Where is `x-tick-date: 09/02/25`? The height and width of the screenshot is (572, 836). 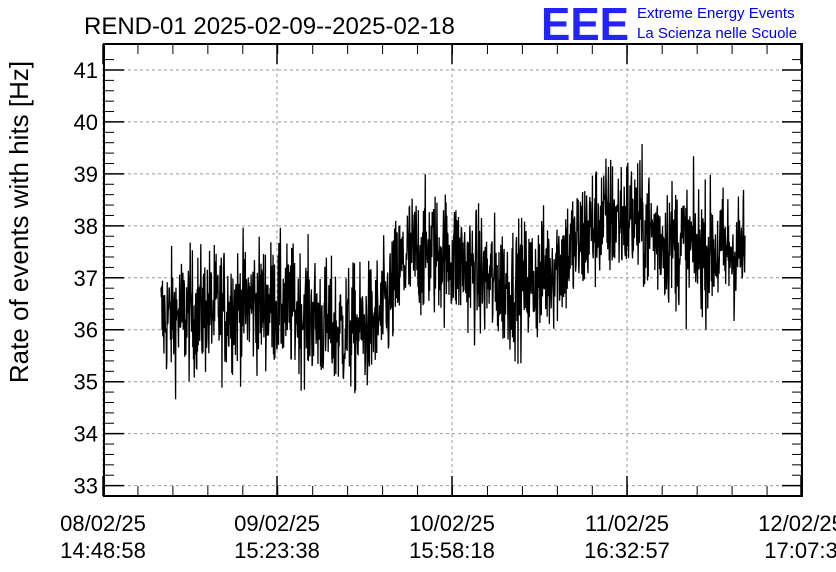
x-tick-date: 09/02/25 is located at coordinates (277, 523).